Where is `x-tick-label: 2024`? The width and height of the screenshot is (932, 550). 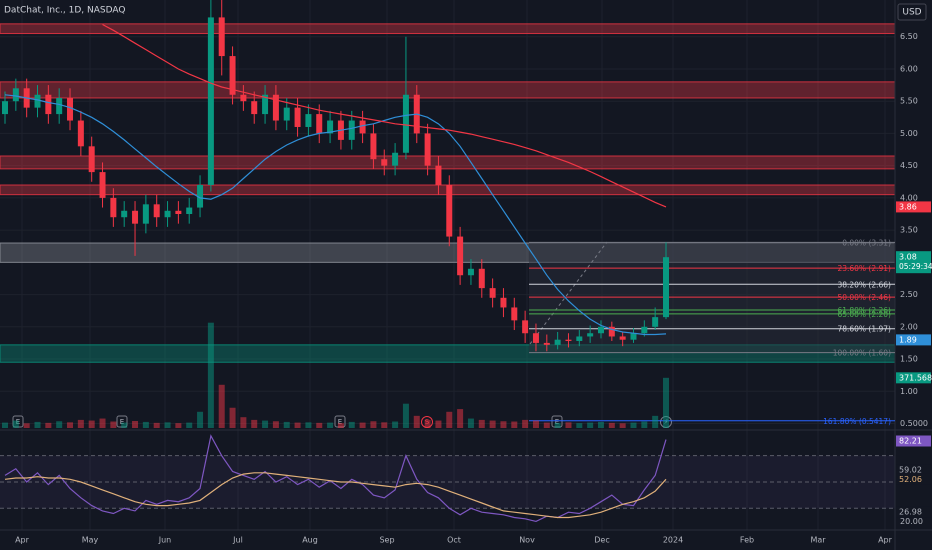
x-tick-label: 2024 is located at coordinates (673, 540).